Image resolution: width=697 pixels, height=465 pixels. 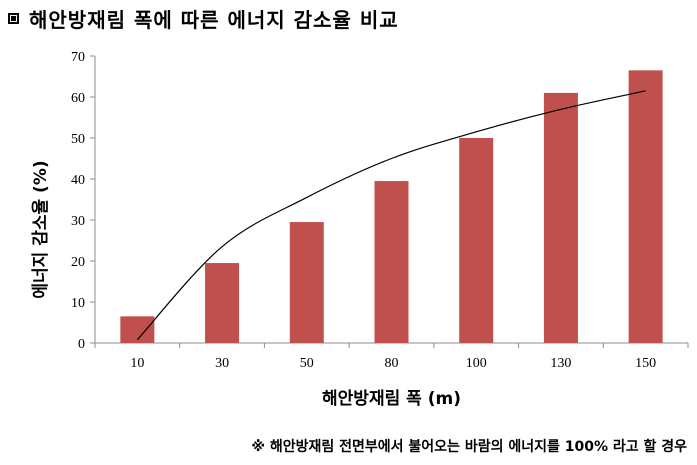 What do you see at coordinates (469, 447) in the screenshot?
I see `footnote: ※ 해안방재림 전면부에서 불어오는 바람의 에너지를 100% 라고 할 경우` at bounding box center [469, 447].